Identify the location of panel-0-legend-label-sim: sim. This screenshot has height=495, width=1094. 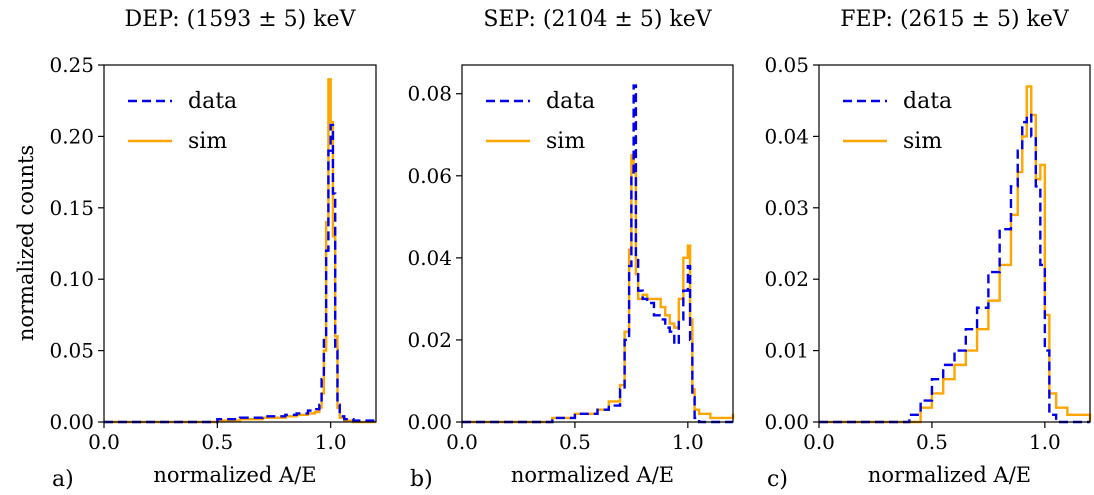
(207, 141).